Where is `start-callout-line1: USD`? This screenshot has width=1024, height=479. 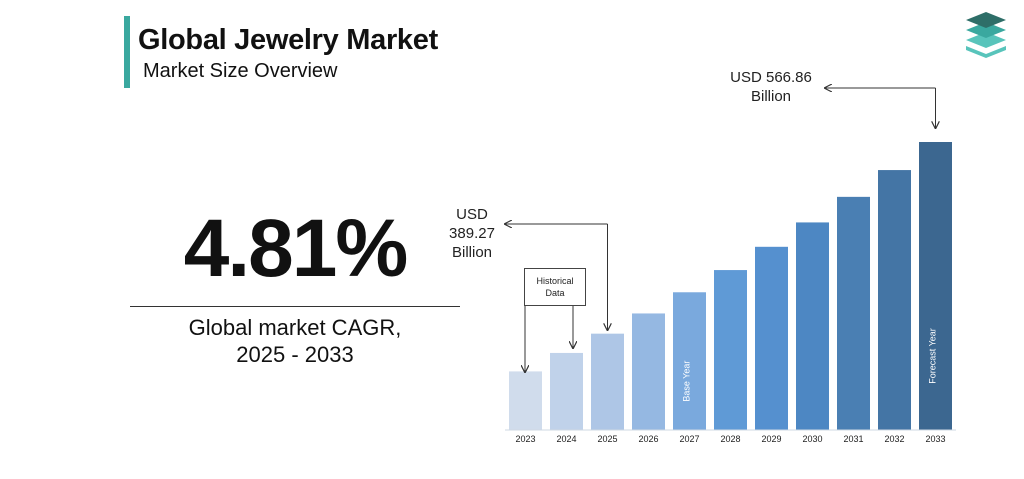 start-callout-line1: USD is located at coordinates (472, 214).